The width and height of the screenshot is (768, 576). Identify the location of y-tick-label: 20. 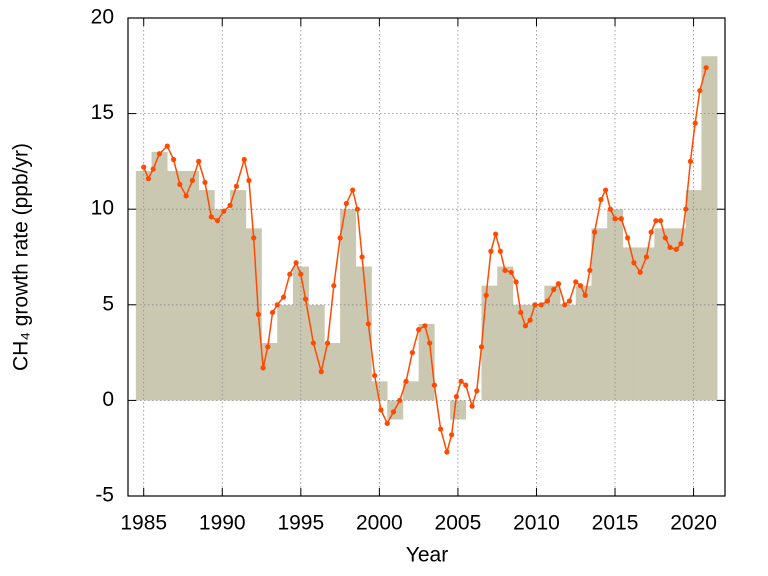
(102, 17).